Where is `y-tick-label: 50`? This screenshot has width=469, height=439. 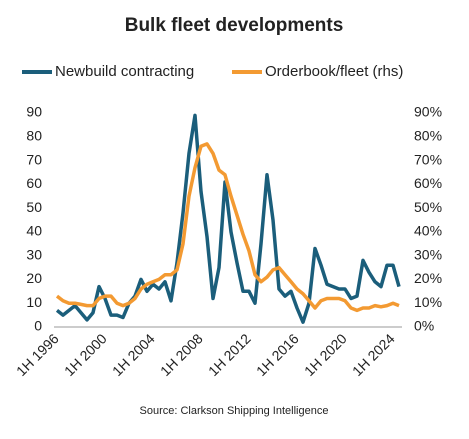
y-tick-label: 50 is located at coordinates (34, 207).